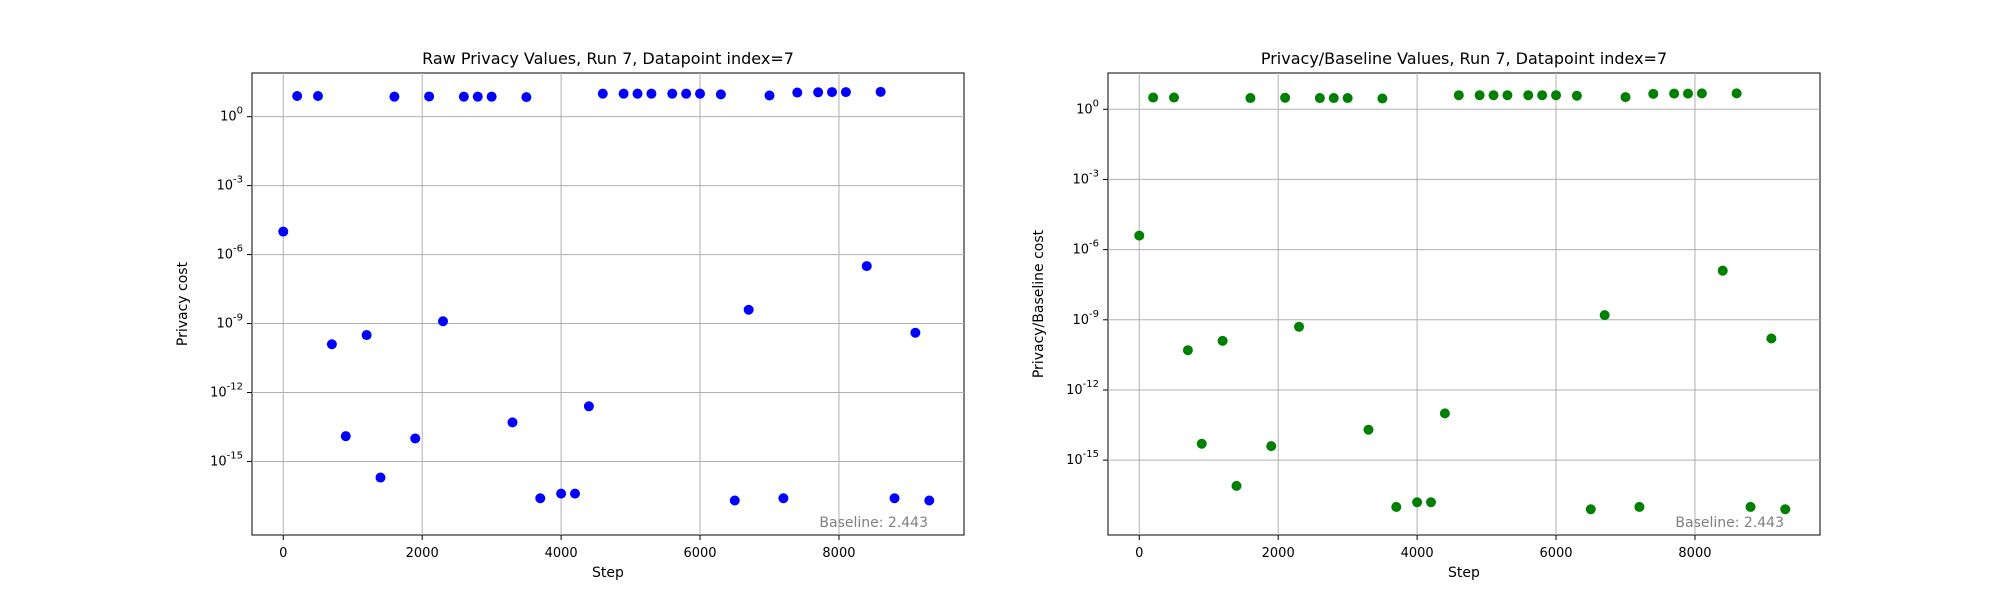 The width and height of the screenshot is (2000, 600). What do you see at coordinates (838, 553) in the screenshot?
I see `x-tick-label: 8000` at bounding box center [838, 553].